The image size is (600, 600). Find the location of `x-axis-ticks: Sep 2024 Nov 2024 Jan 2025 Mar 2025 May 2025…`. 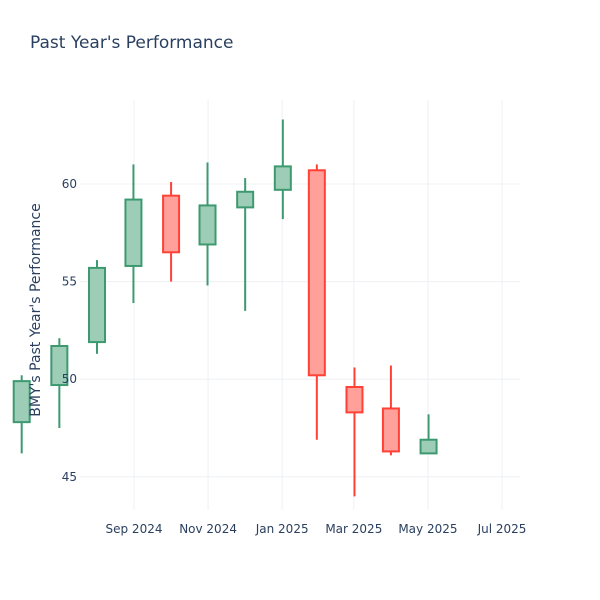

x-axis-ticks: Sep 2024 Nov 2024 Jan 2025 Mar 2025 May 2025… is located at coordinates (316, 529).